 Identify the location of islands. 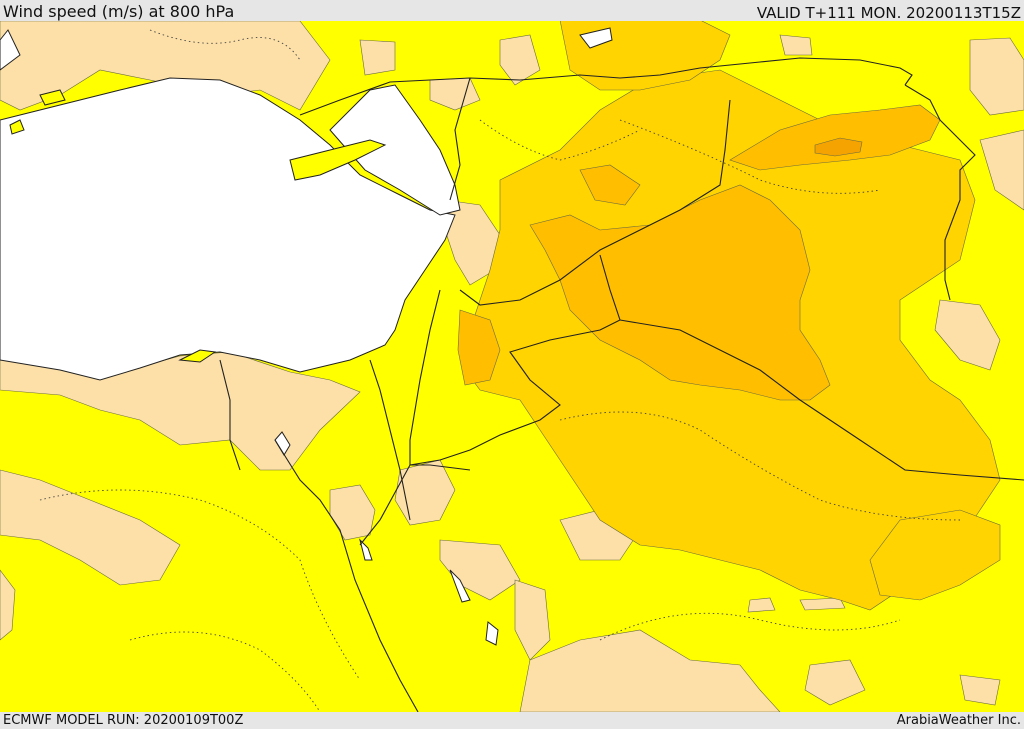
(198, 226).